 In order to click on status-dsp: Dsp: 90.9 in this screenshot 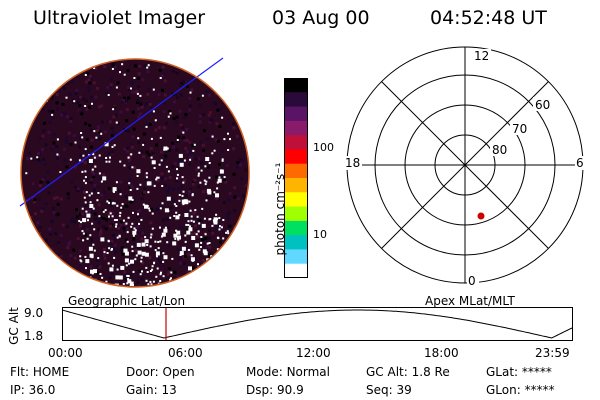, I will do `click(275, 390)`.